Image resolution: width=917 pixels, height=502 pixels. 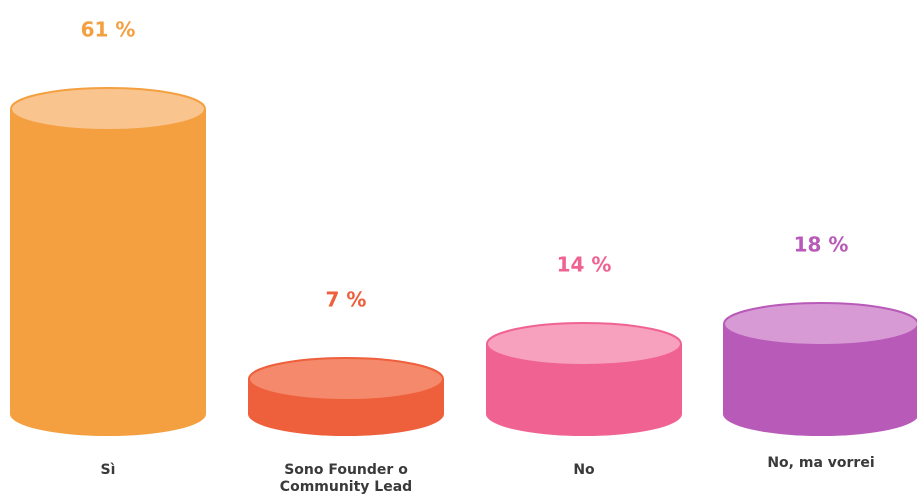 I want to click on category-label: No, ma vorrei, so click(x=821, y=463).